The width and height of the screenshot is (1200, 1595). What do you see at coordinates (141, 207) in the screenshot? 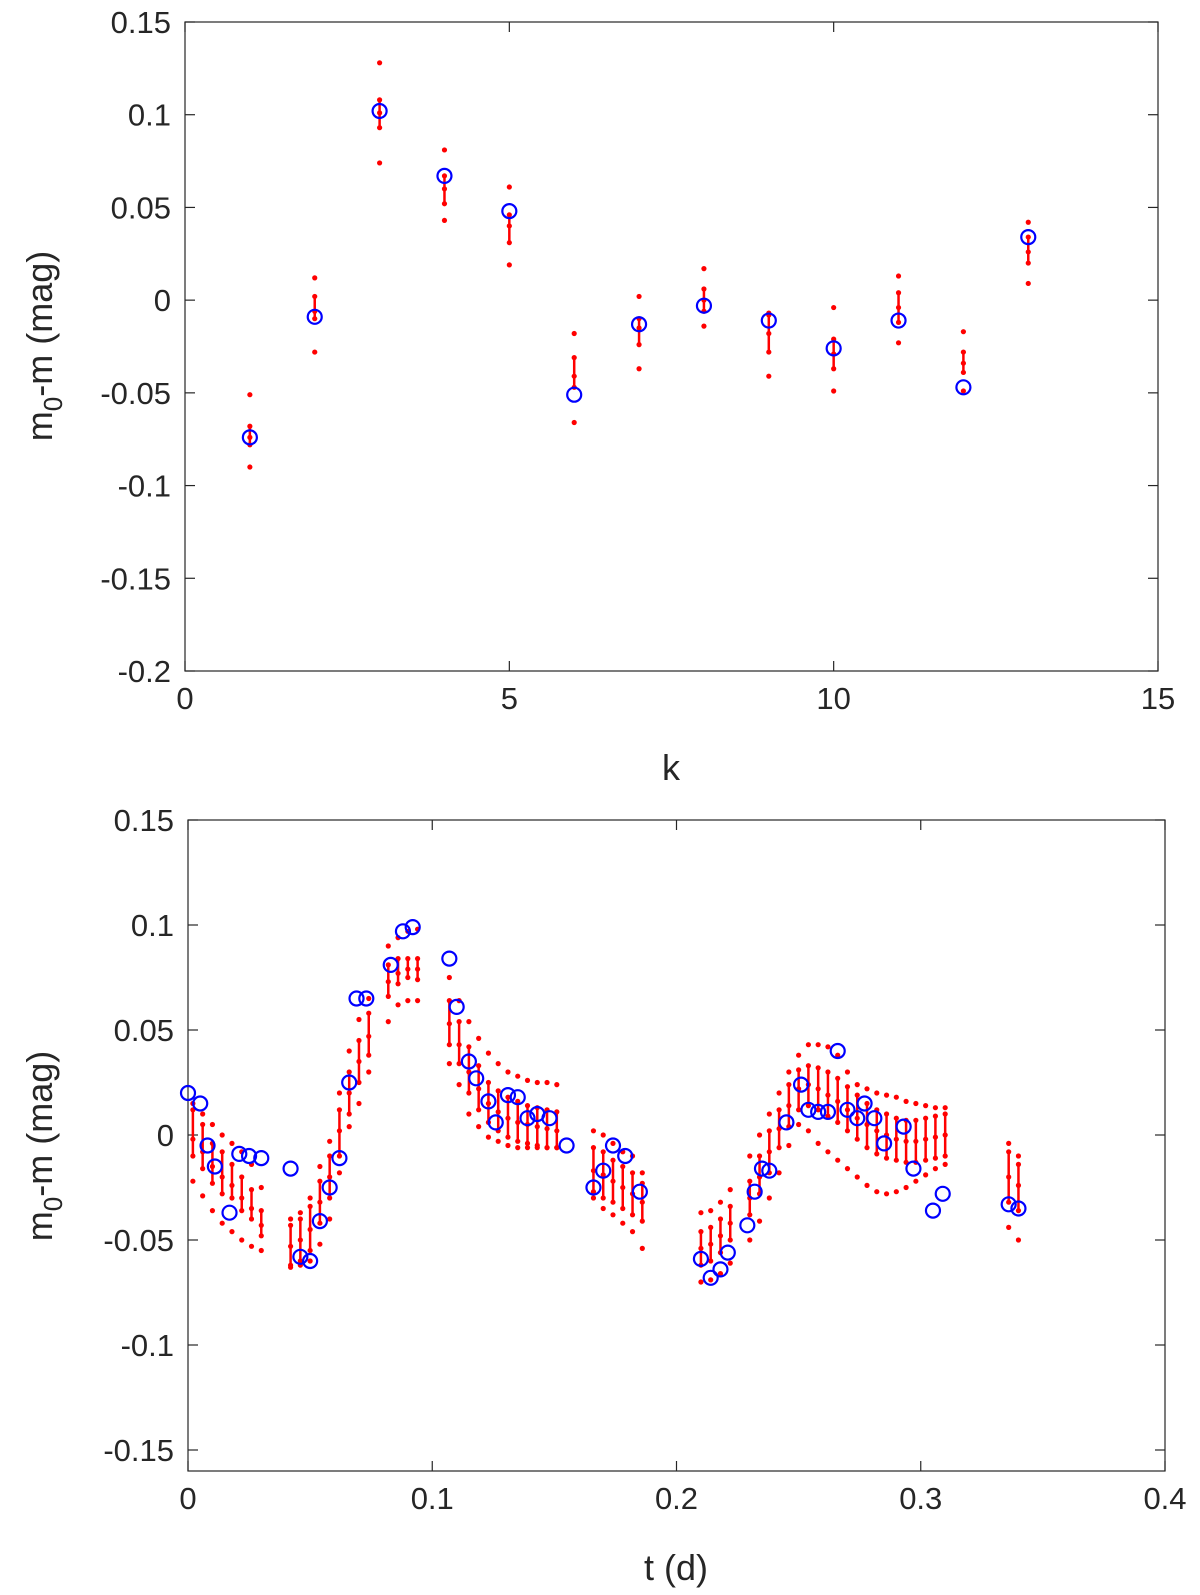
I see `top-chart-y-tick-label: 0.05` at bounding box center [141, 207].